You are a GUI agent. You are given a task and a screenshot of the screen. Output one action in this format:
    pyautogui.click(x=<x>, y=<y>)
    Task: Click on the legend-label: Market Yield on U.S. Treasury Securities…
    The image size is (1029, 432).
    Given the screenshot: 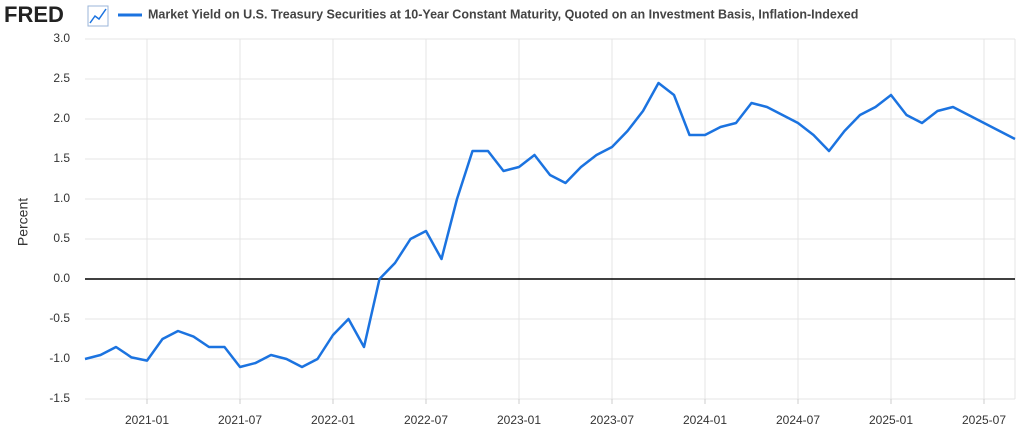 What is the action you would take?
    pyautogui.click(x=503, y=14)
    